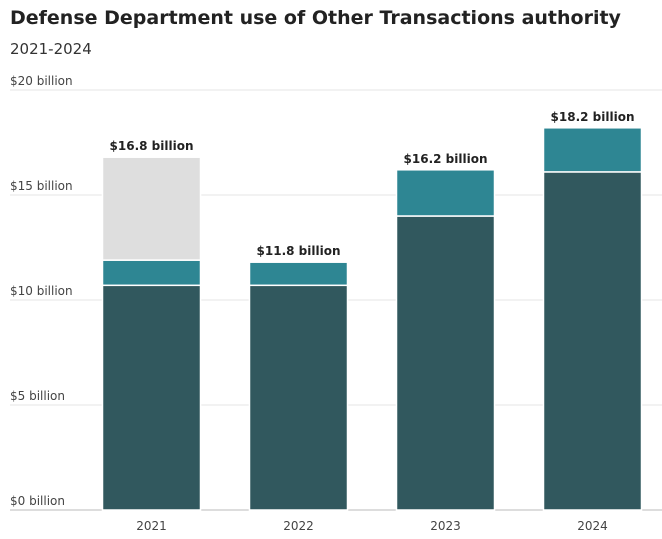 This screenshot has width=662, height=539. Describe the element at coordinates (593, 117) in the screenshot. I see `total-label: $18.2 billion` at that location.